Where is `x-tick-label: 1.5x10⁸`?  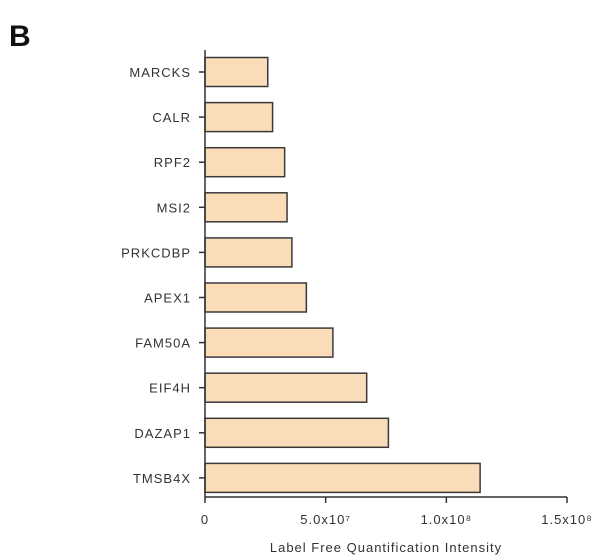
x-tick-label: 1.5x10⁸ is located at coordinates (567, 519).